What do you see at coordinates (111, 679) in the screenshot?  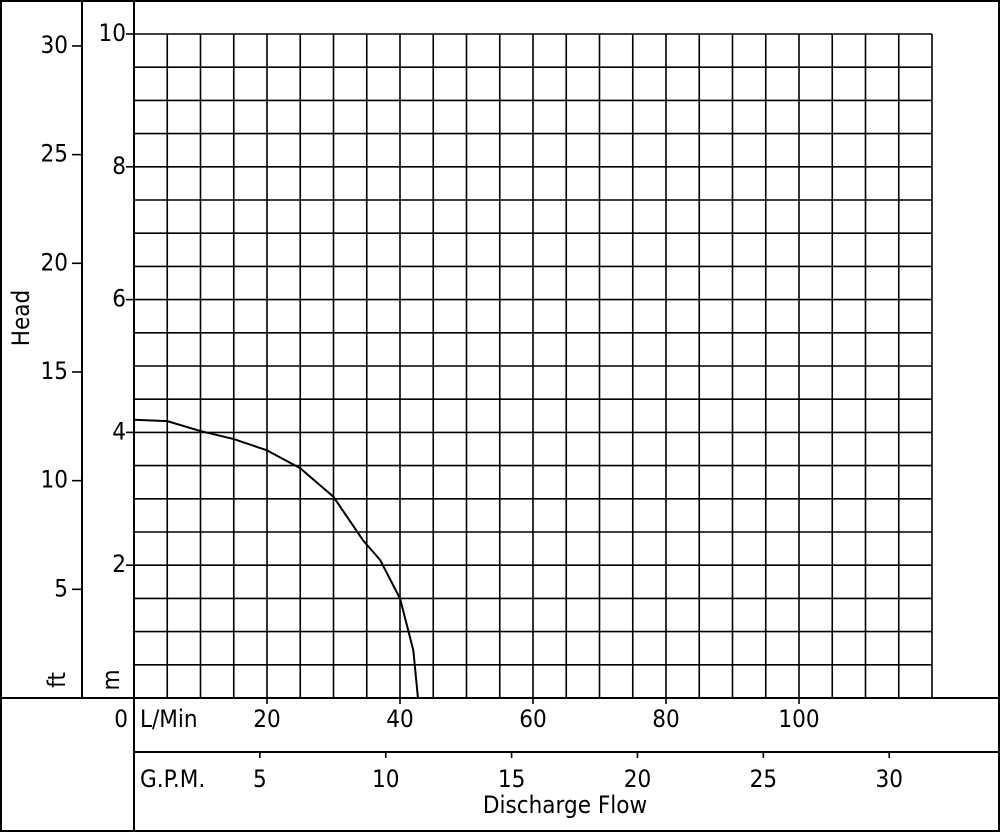 I see `y-unit: m` at bounding box center [111, 679].